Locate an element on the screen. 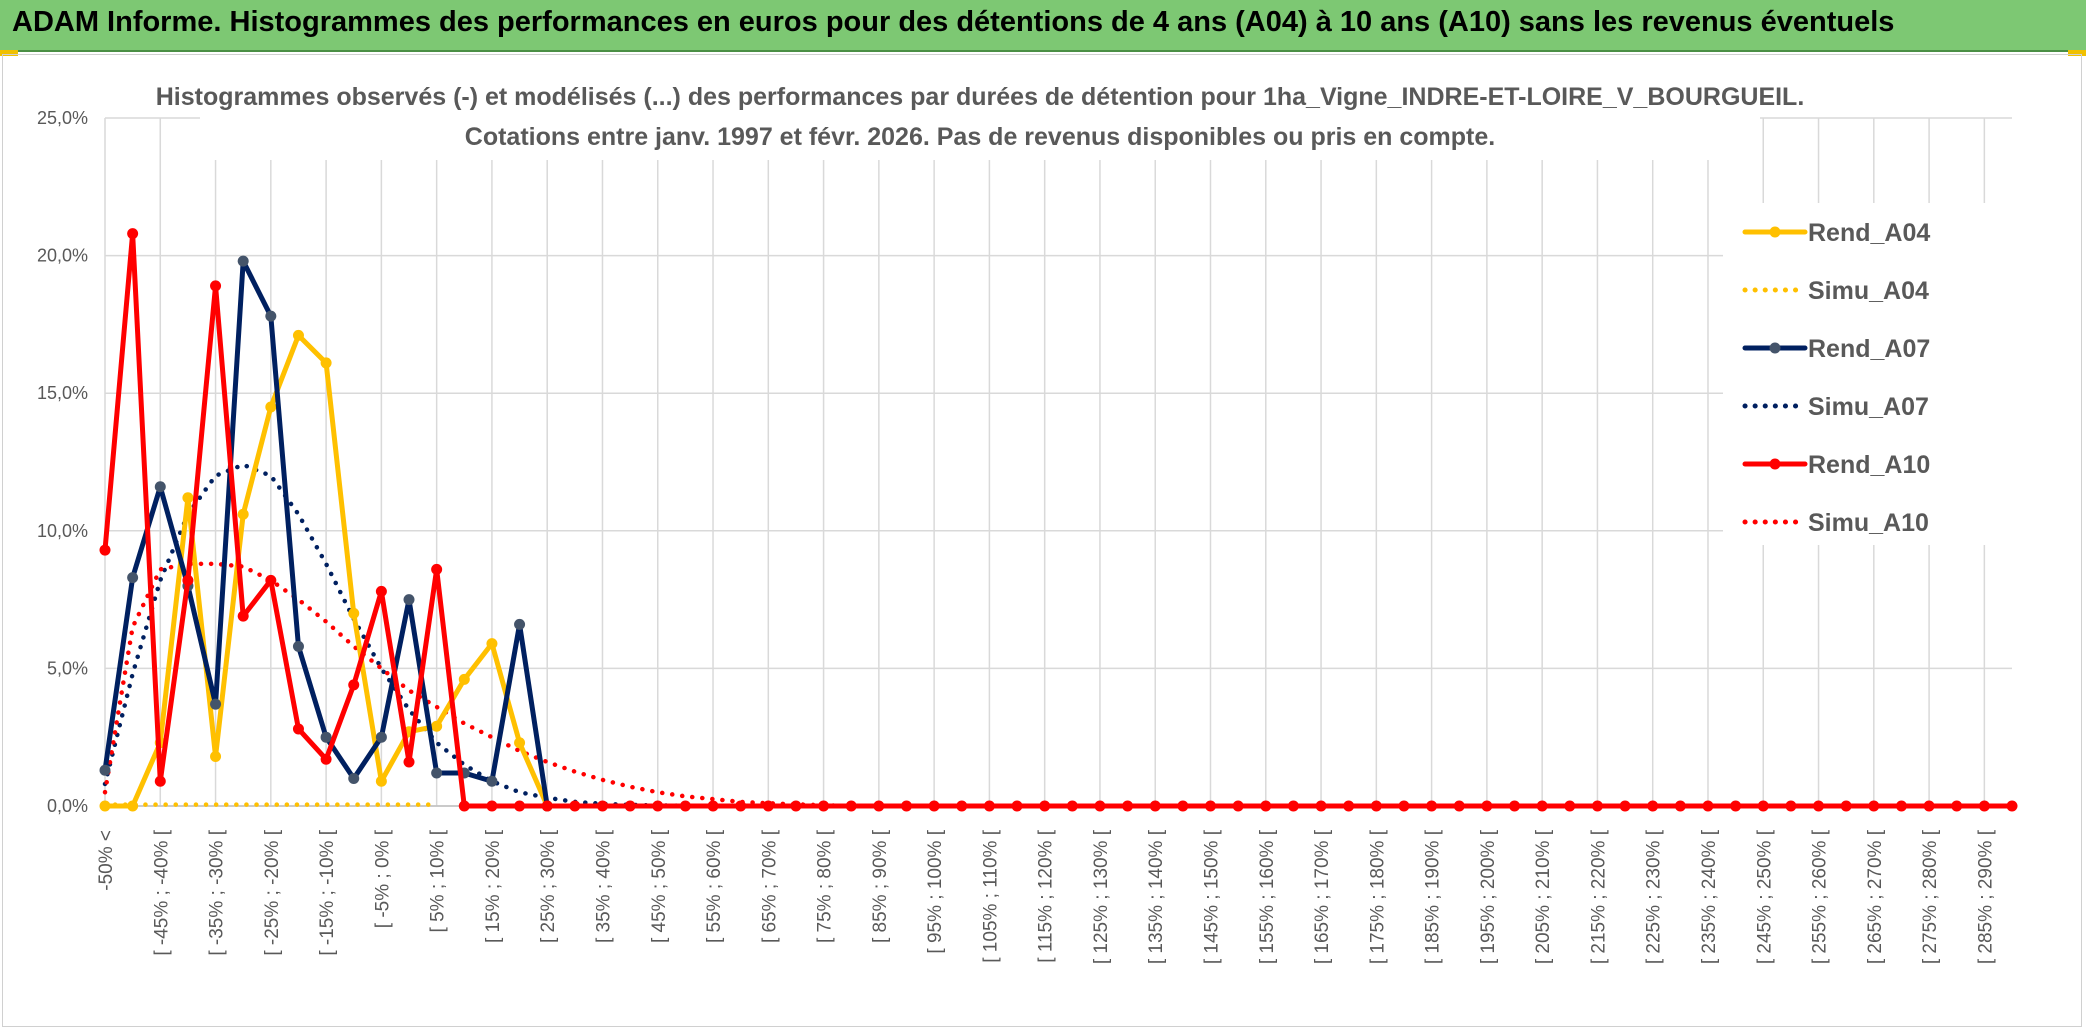 The image size is (2086, 1031). title-background is located at coordinates (980, 122).